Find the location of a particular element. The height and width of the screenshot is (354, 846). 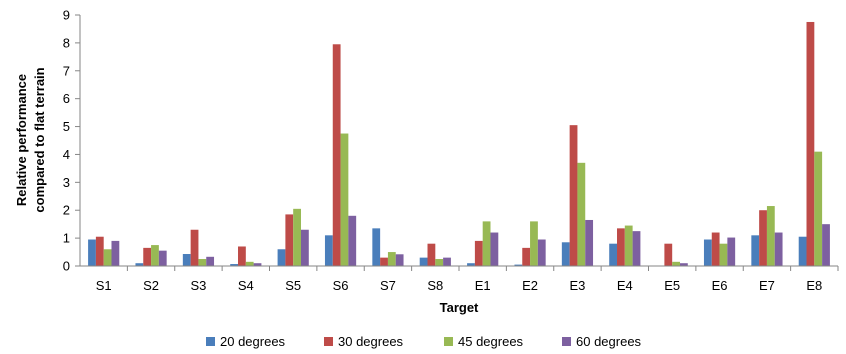

y-tick-label: 3 is located at coordinates (66, 182).